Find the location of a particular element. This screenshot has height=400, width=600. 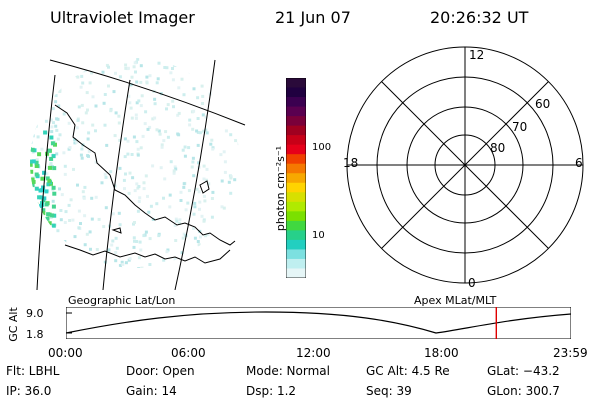

time-tick-2359: 23:59 is located at coordinates (570, 353).